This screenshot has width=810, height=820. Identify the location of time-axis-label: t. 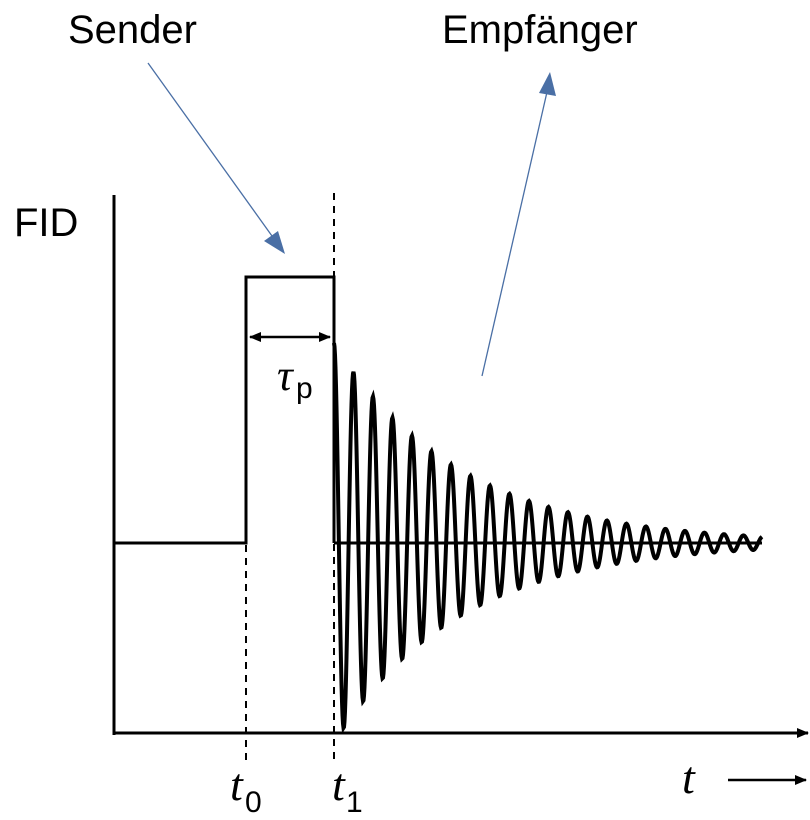
(689, 777).